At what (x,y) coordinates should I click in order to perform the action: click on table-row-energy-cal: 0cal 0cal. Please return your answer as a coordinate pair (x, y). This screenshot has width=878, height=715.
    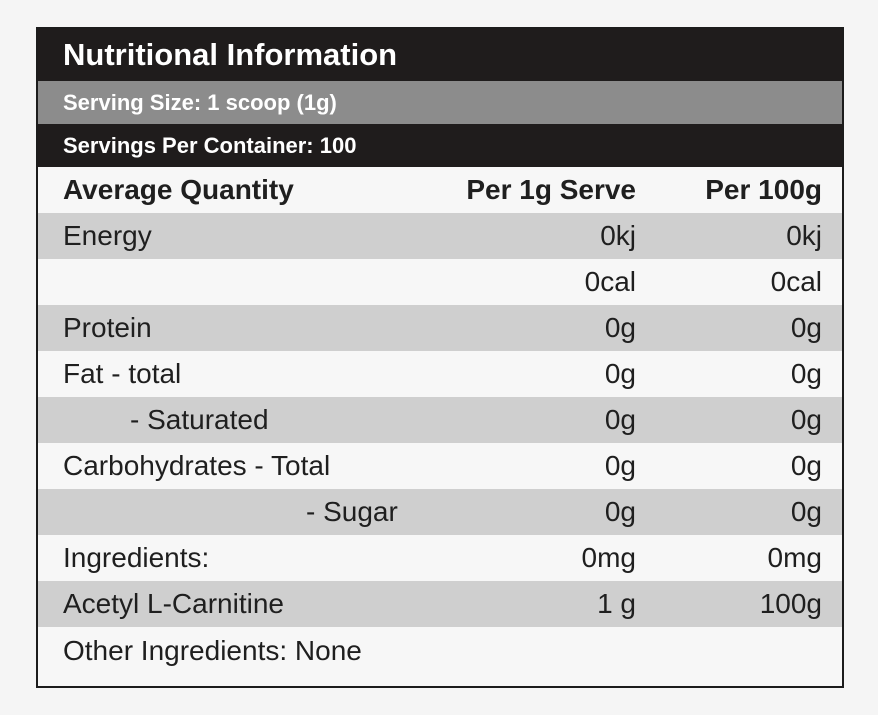
    Looking at the image, I should click on (440, 282).